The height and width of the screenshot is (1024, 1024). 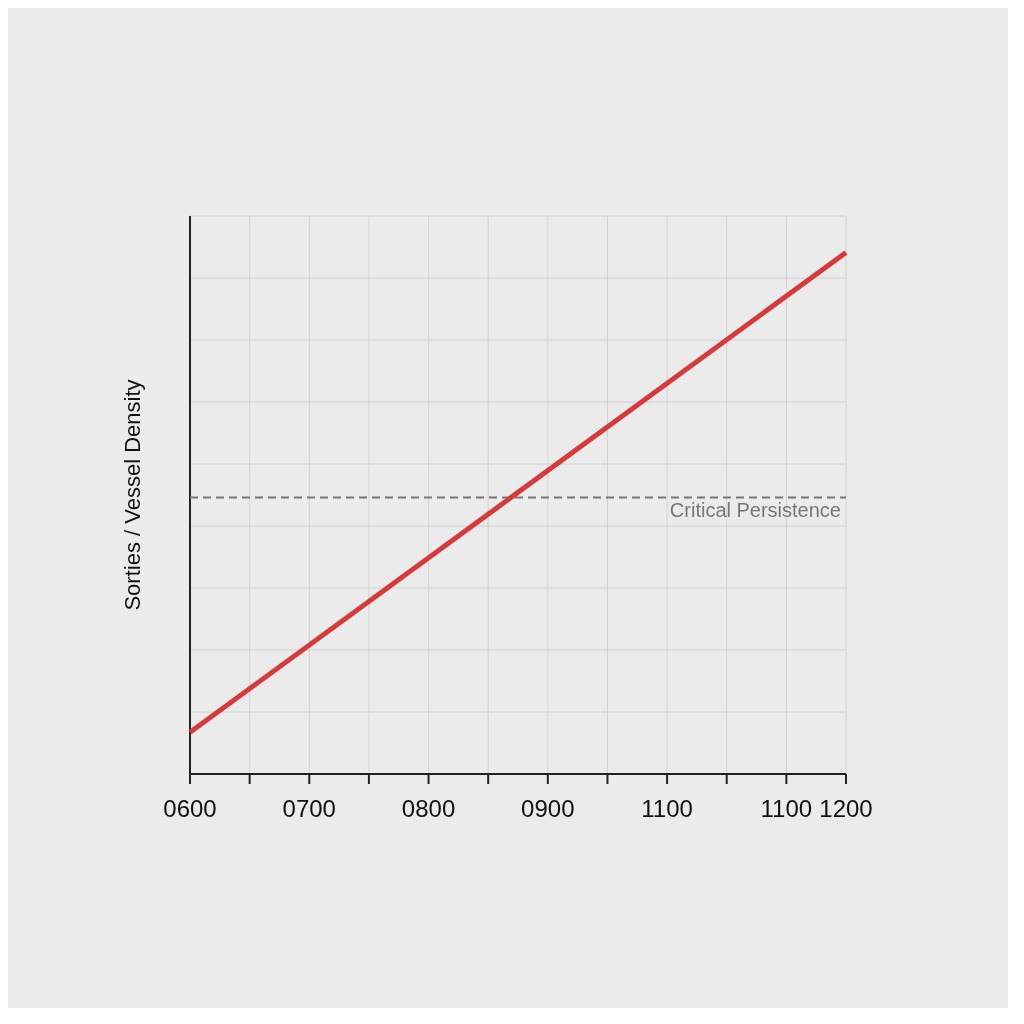 What do you see at coordinates (428, 809) in the screenshot?
I see `x-tick-label: 0800` at bounding box center [428, 809].